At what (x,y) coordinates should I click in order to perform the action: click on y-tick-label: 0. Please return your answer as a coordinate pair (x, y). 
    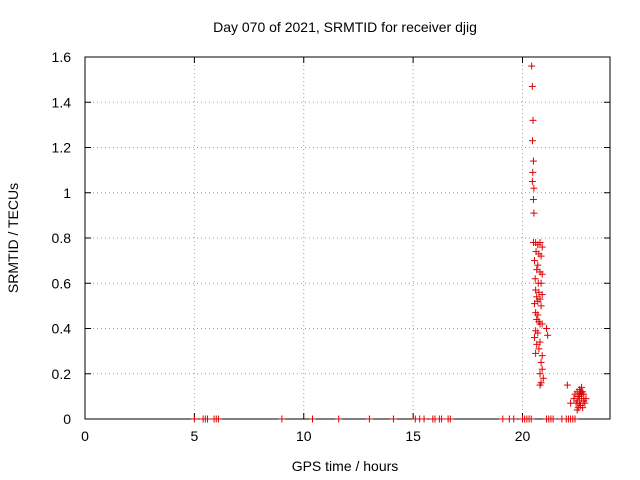
    Looking at the image, I should click on (67, 419).